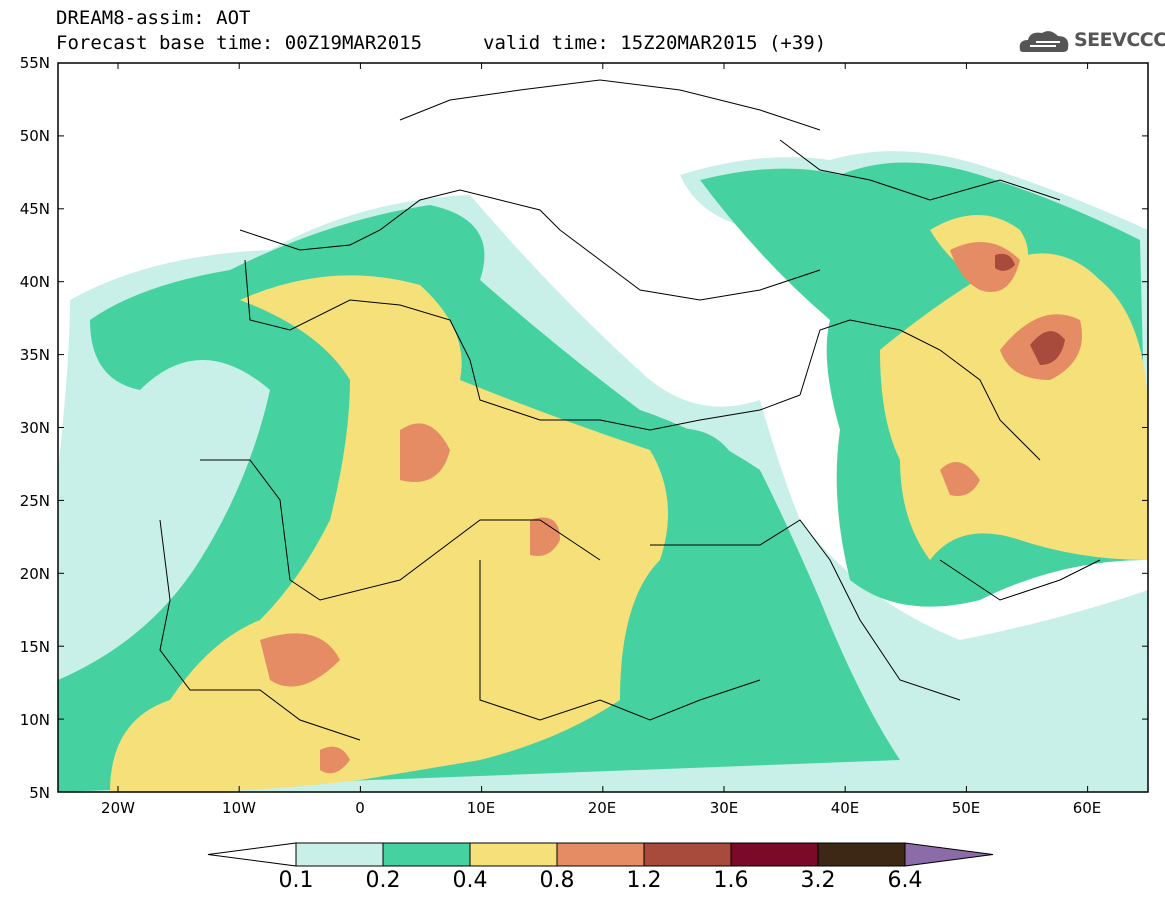  I want to click on legend-label: 1.6, so click(731, 880).